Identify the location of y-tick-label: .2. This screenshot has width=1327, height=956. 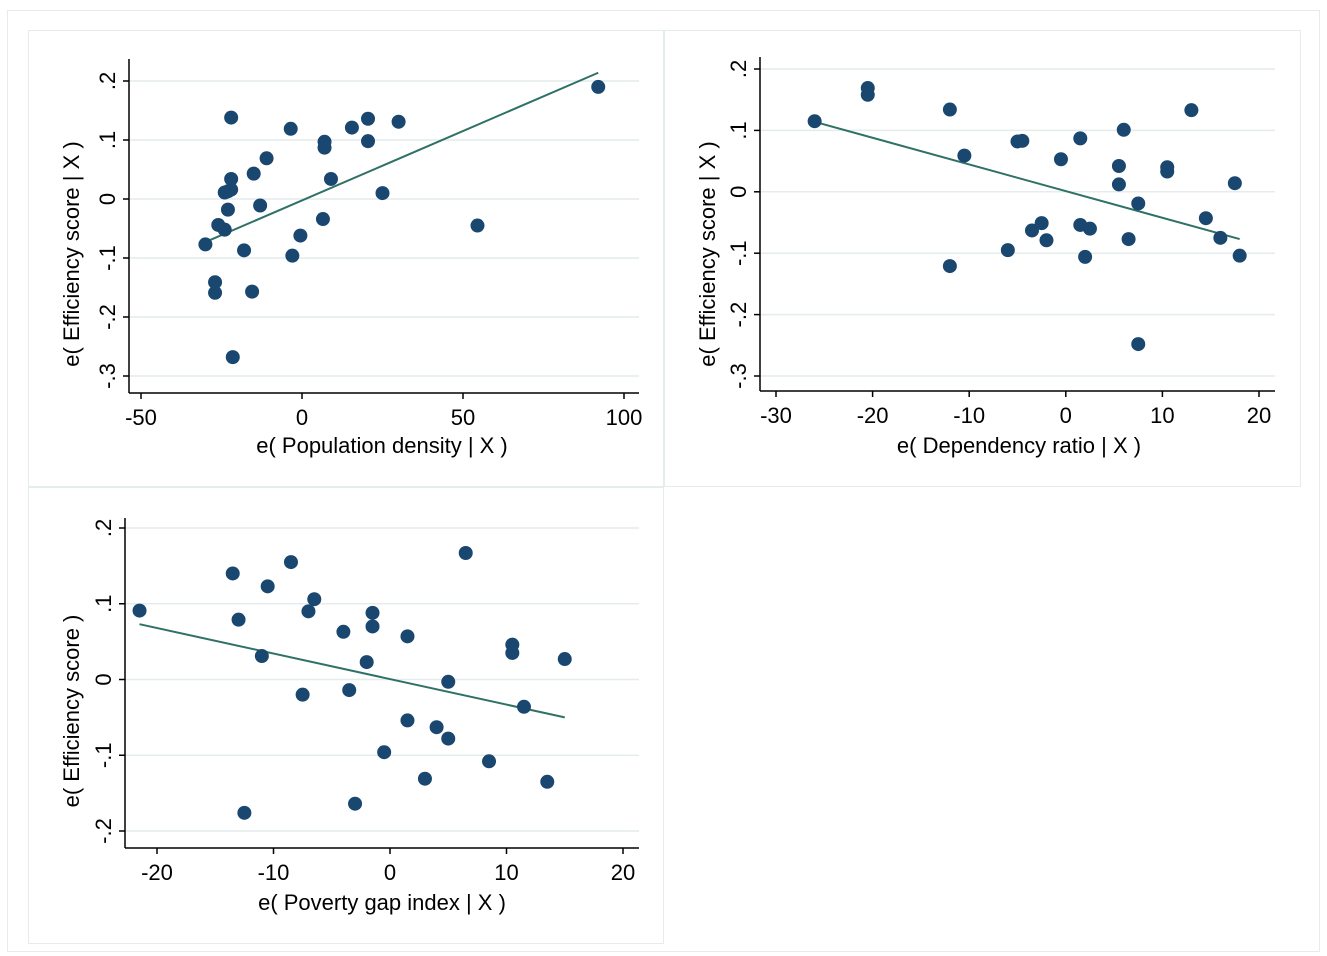
(103, 528).